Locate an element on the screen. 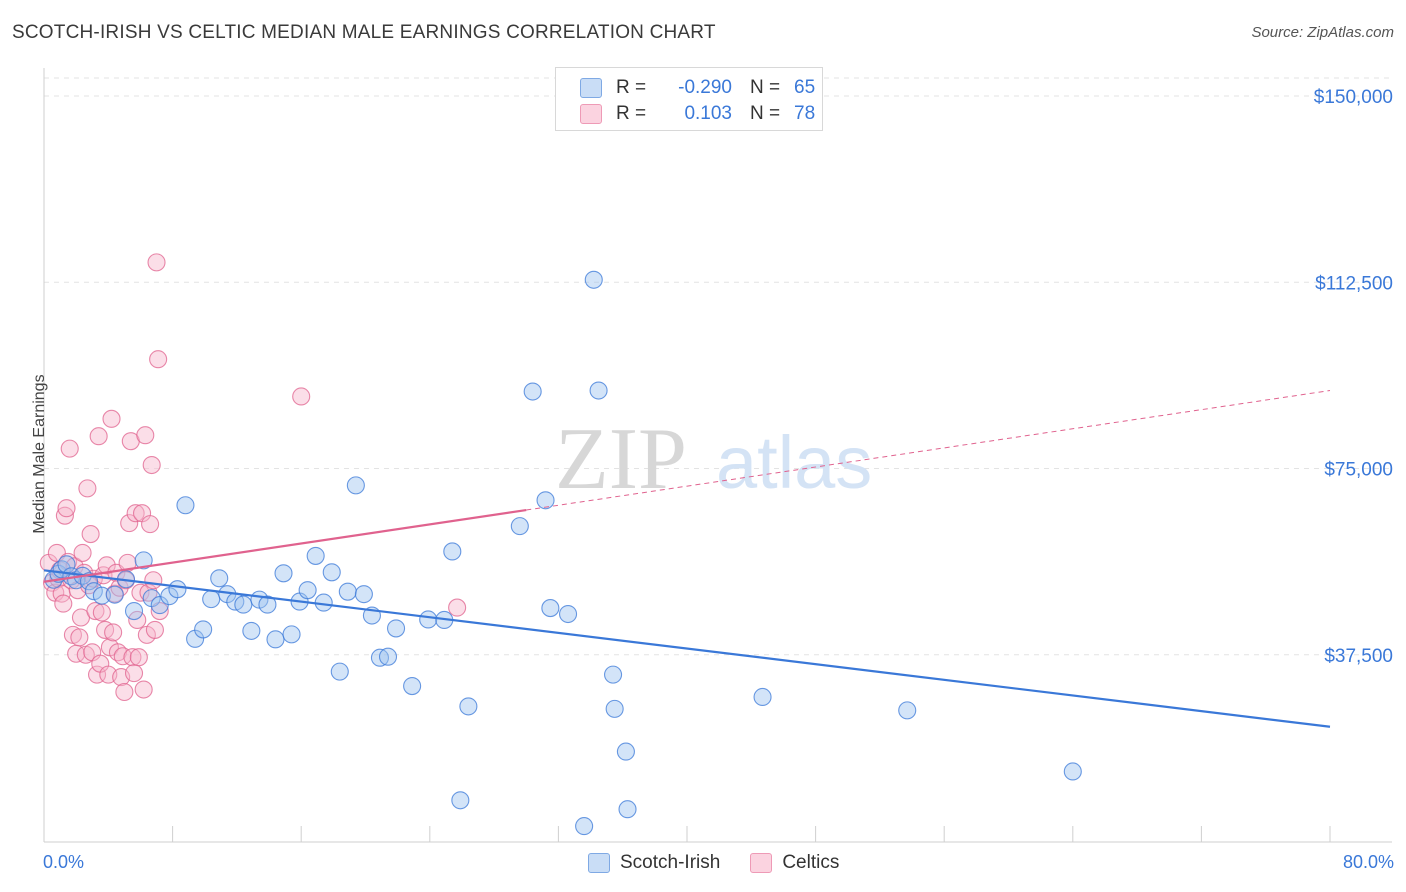  trend-line-celtics-projection is located at coordinates (928, 450).